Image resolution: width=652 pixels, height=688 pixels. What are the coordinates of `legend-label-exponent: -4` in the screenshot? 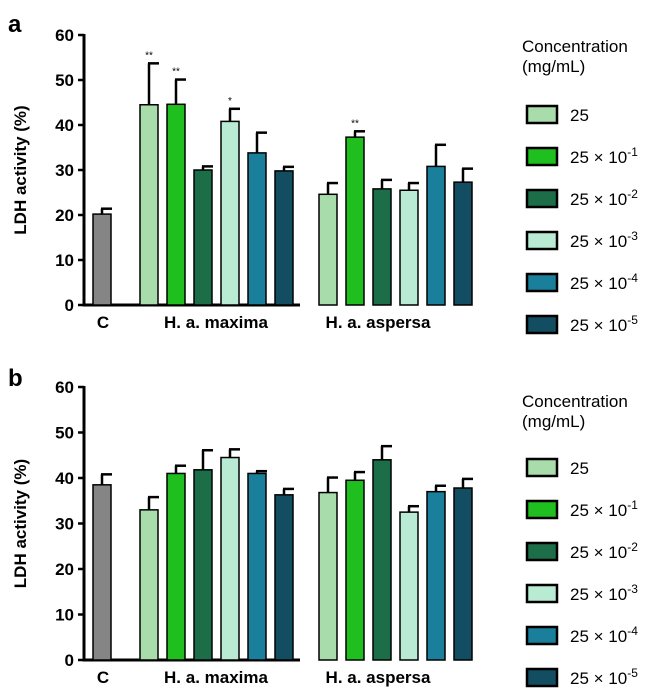 It's located at (632, 631).